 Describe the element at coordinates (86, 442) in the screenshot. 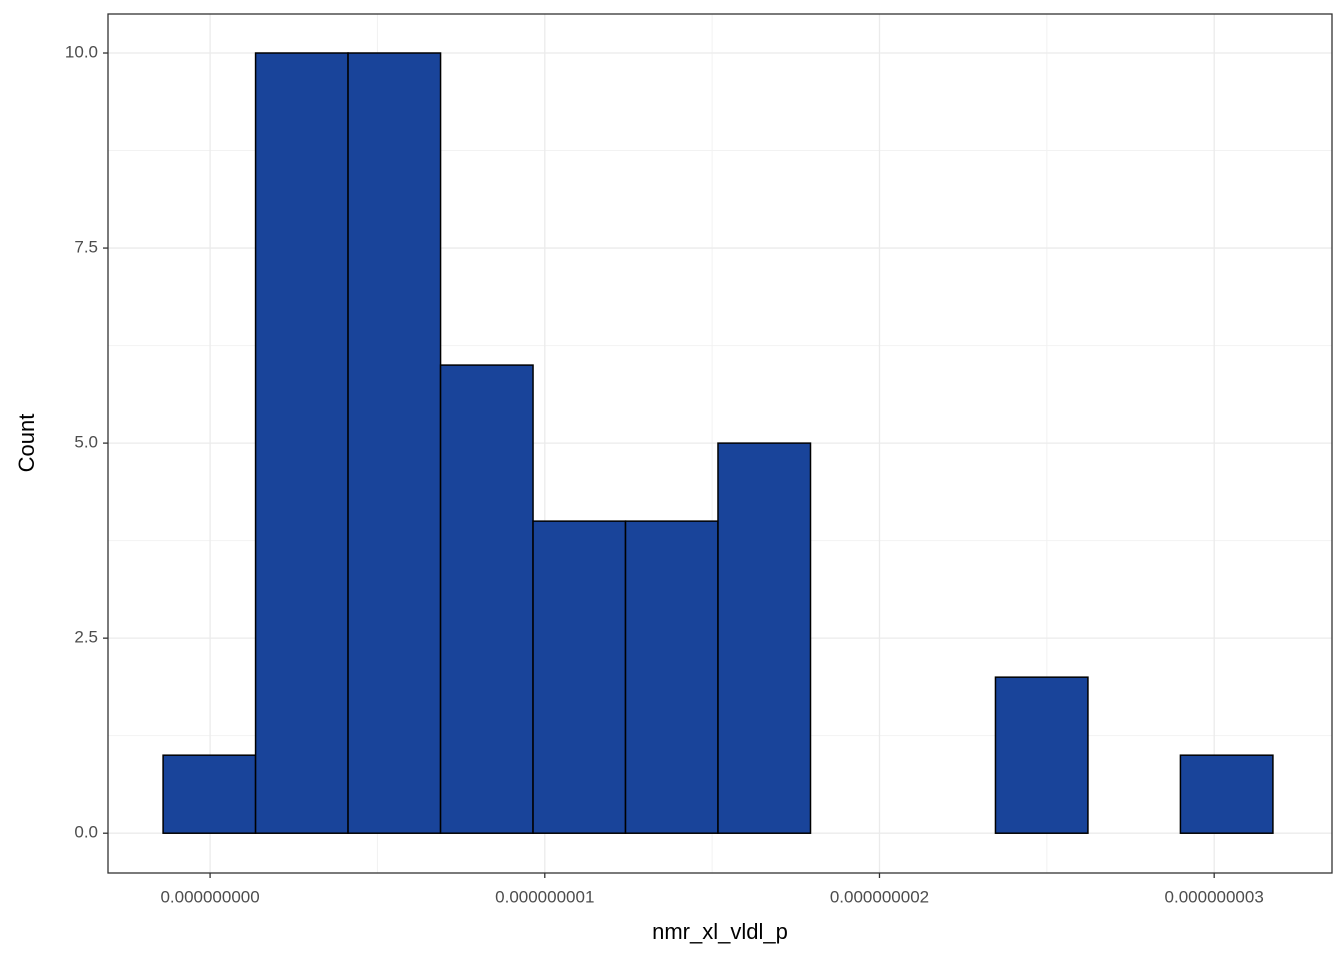

I see `y-tick-label: 5.0` at that location.